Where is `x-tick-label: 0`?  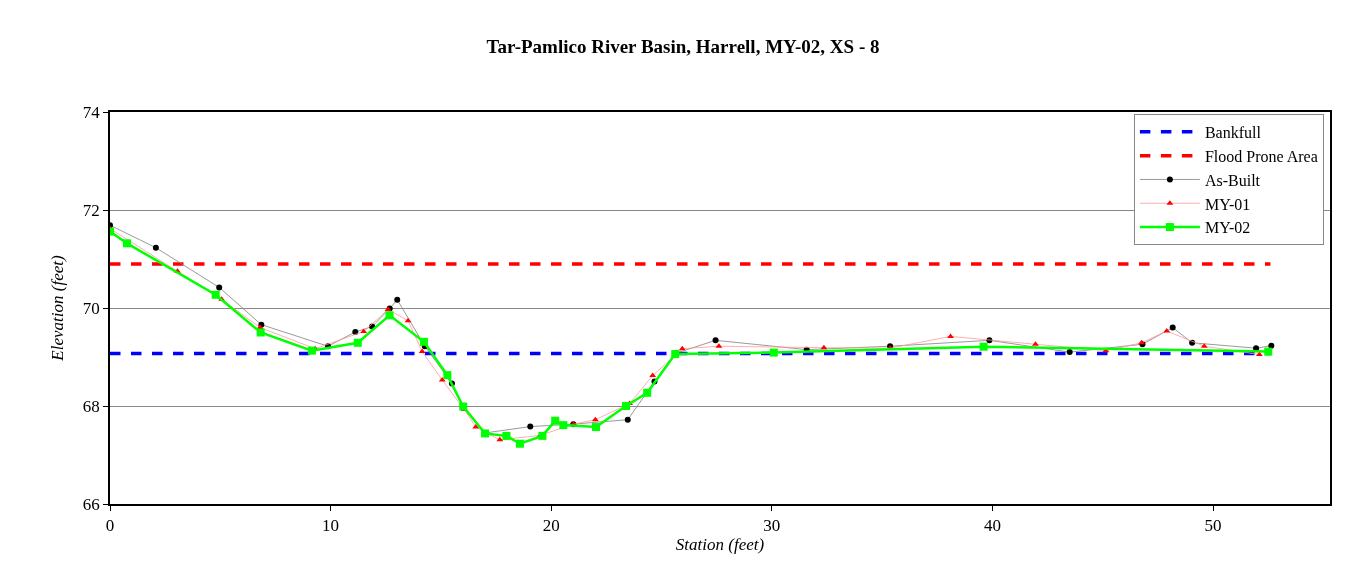 x-tick-label: 0 is located at coordinates (110, 526).